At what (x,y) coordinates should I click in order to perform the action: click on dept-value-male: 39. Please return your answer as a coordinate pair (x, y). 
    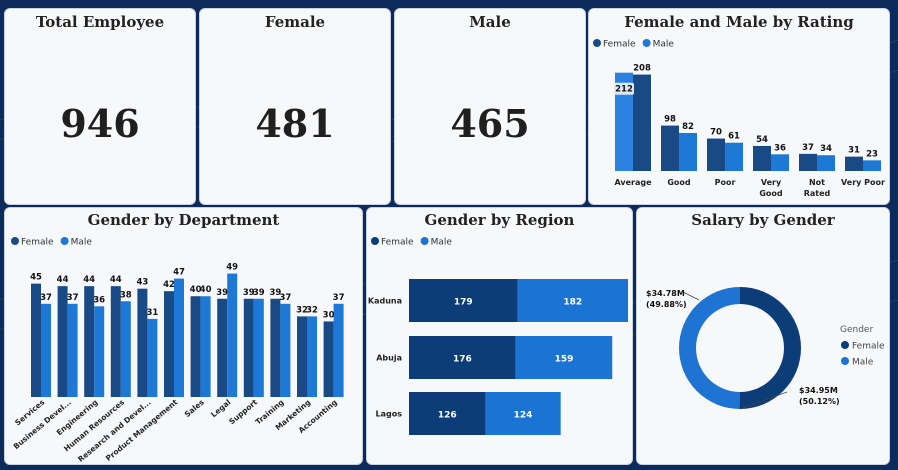
    Looking at the image, I should click on (259, 293).